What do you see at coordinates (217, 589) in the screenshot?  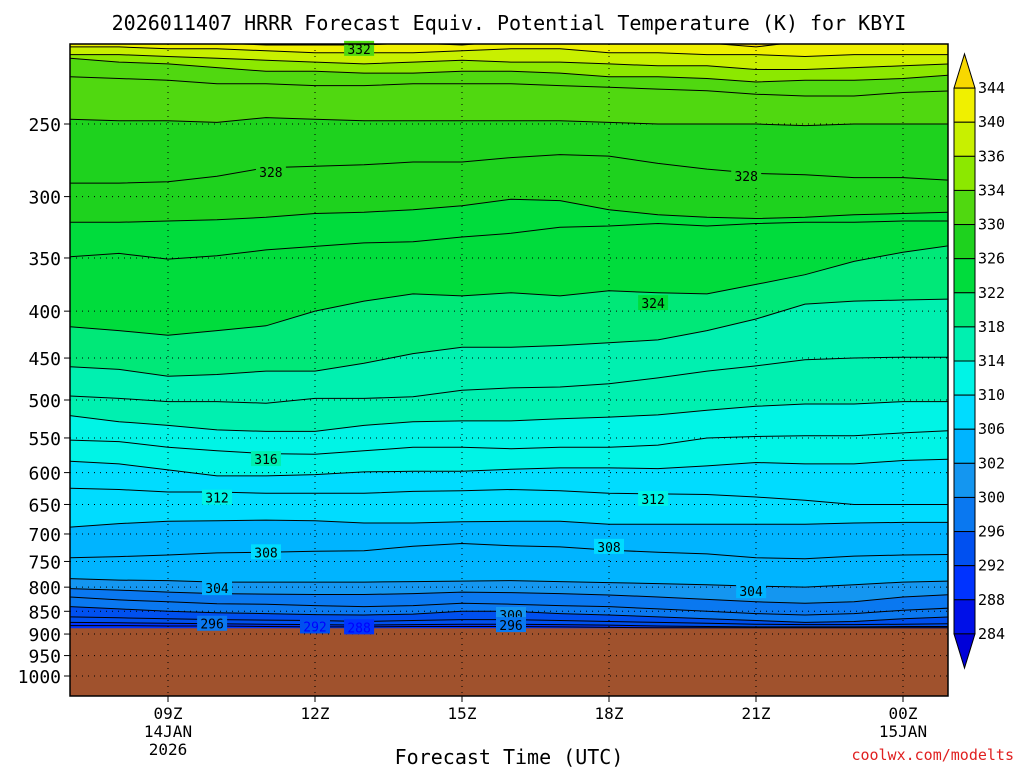 I see `contour-label-text: 304` at bounding box center [217, 589].